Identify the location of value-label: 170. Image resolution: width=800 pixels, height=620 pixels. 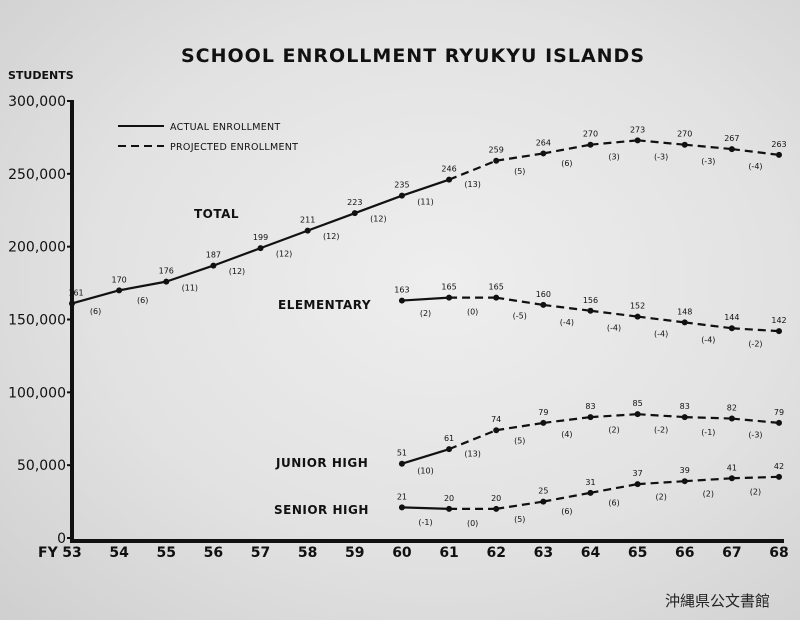
(118, 279).